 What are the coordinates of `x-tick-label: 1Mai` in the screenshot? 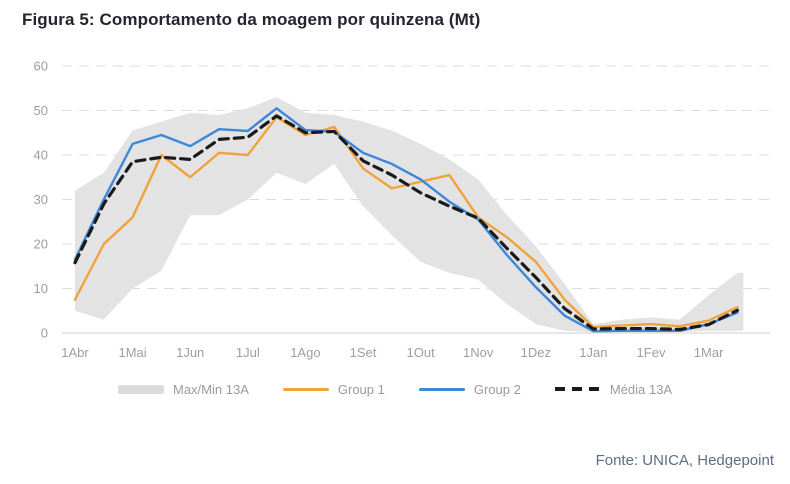 It's located at (133, 352).